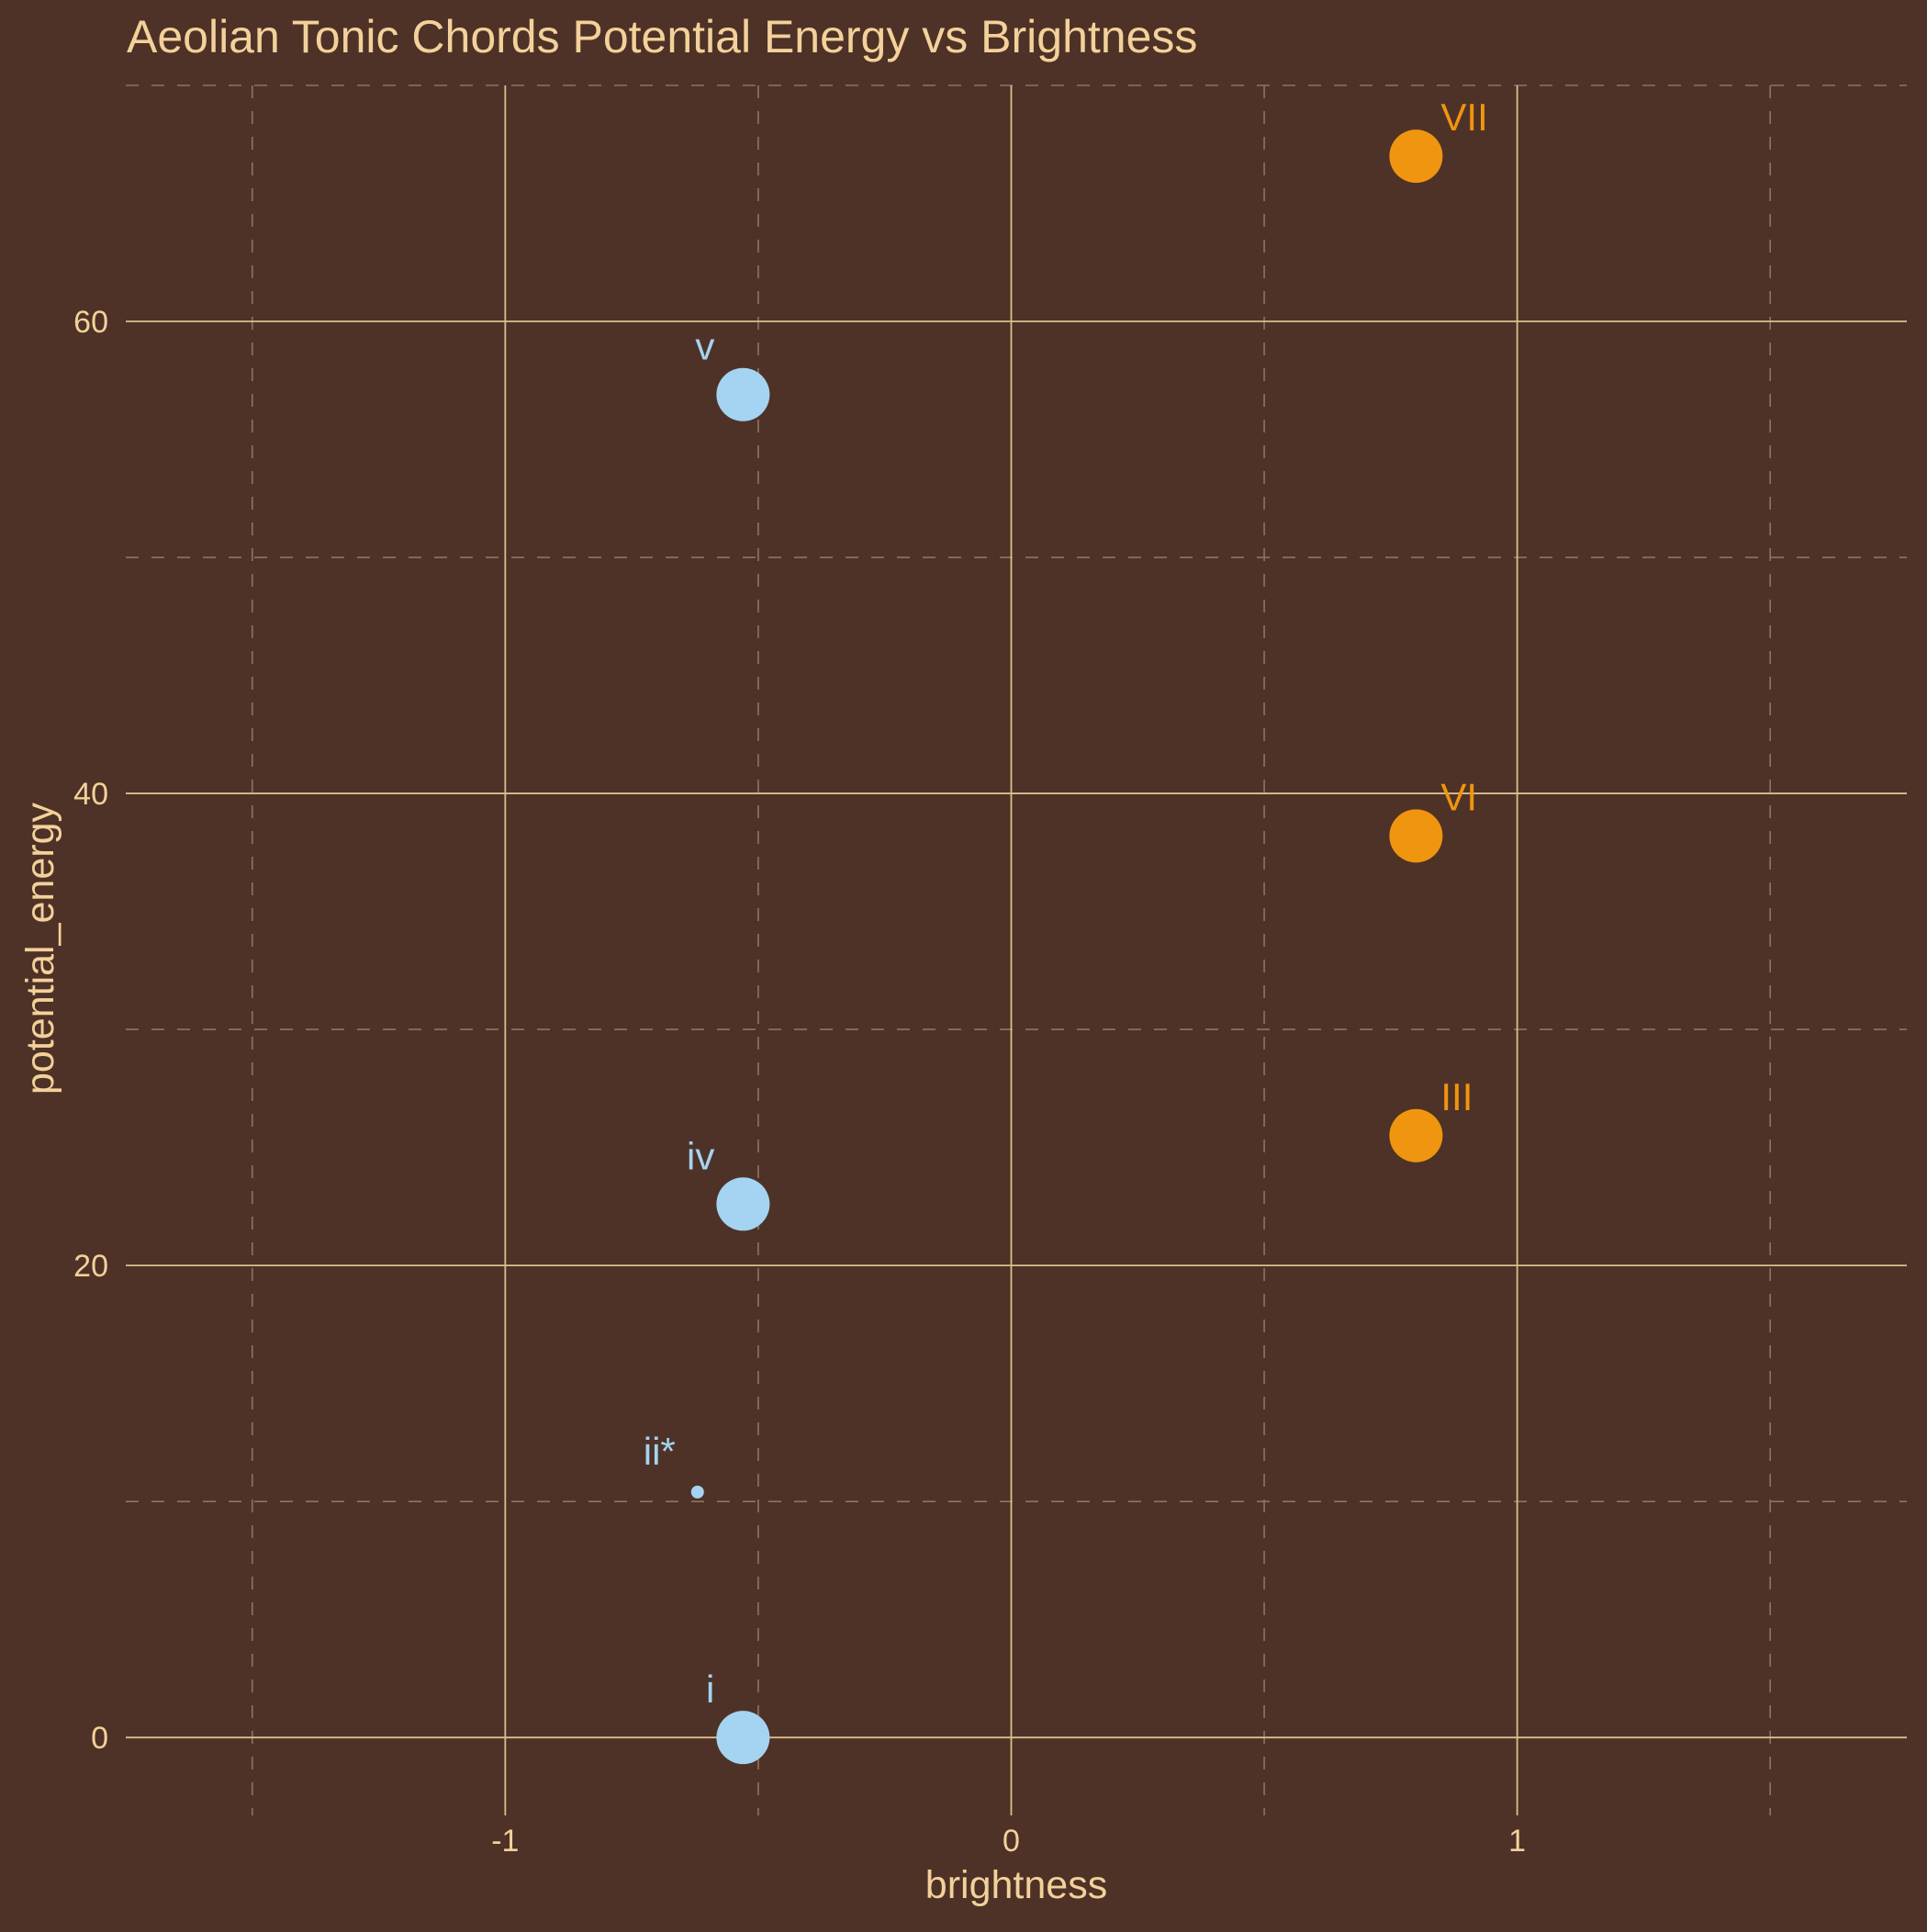  What do you see at coordinates (701, 1155) in the screenshot?
I see `point-label: iv` at bounding box center [701, 1155].